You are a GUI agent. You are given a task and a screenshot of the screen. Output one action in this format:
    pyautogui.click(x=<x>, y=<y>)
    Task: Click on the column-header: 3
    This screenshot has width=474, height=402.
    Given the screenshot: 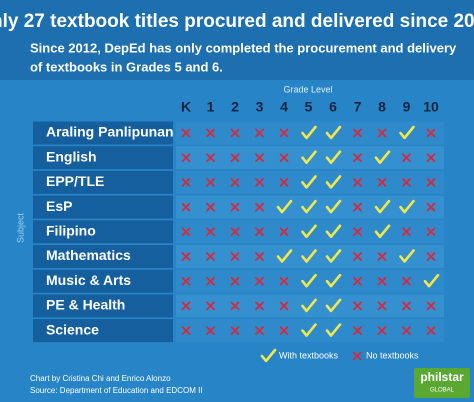 What is the action you would take?
    pyautogui.click(x=260, y=107)
    